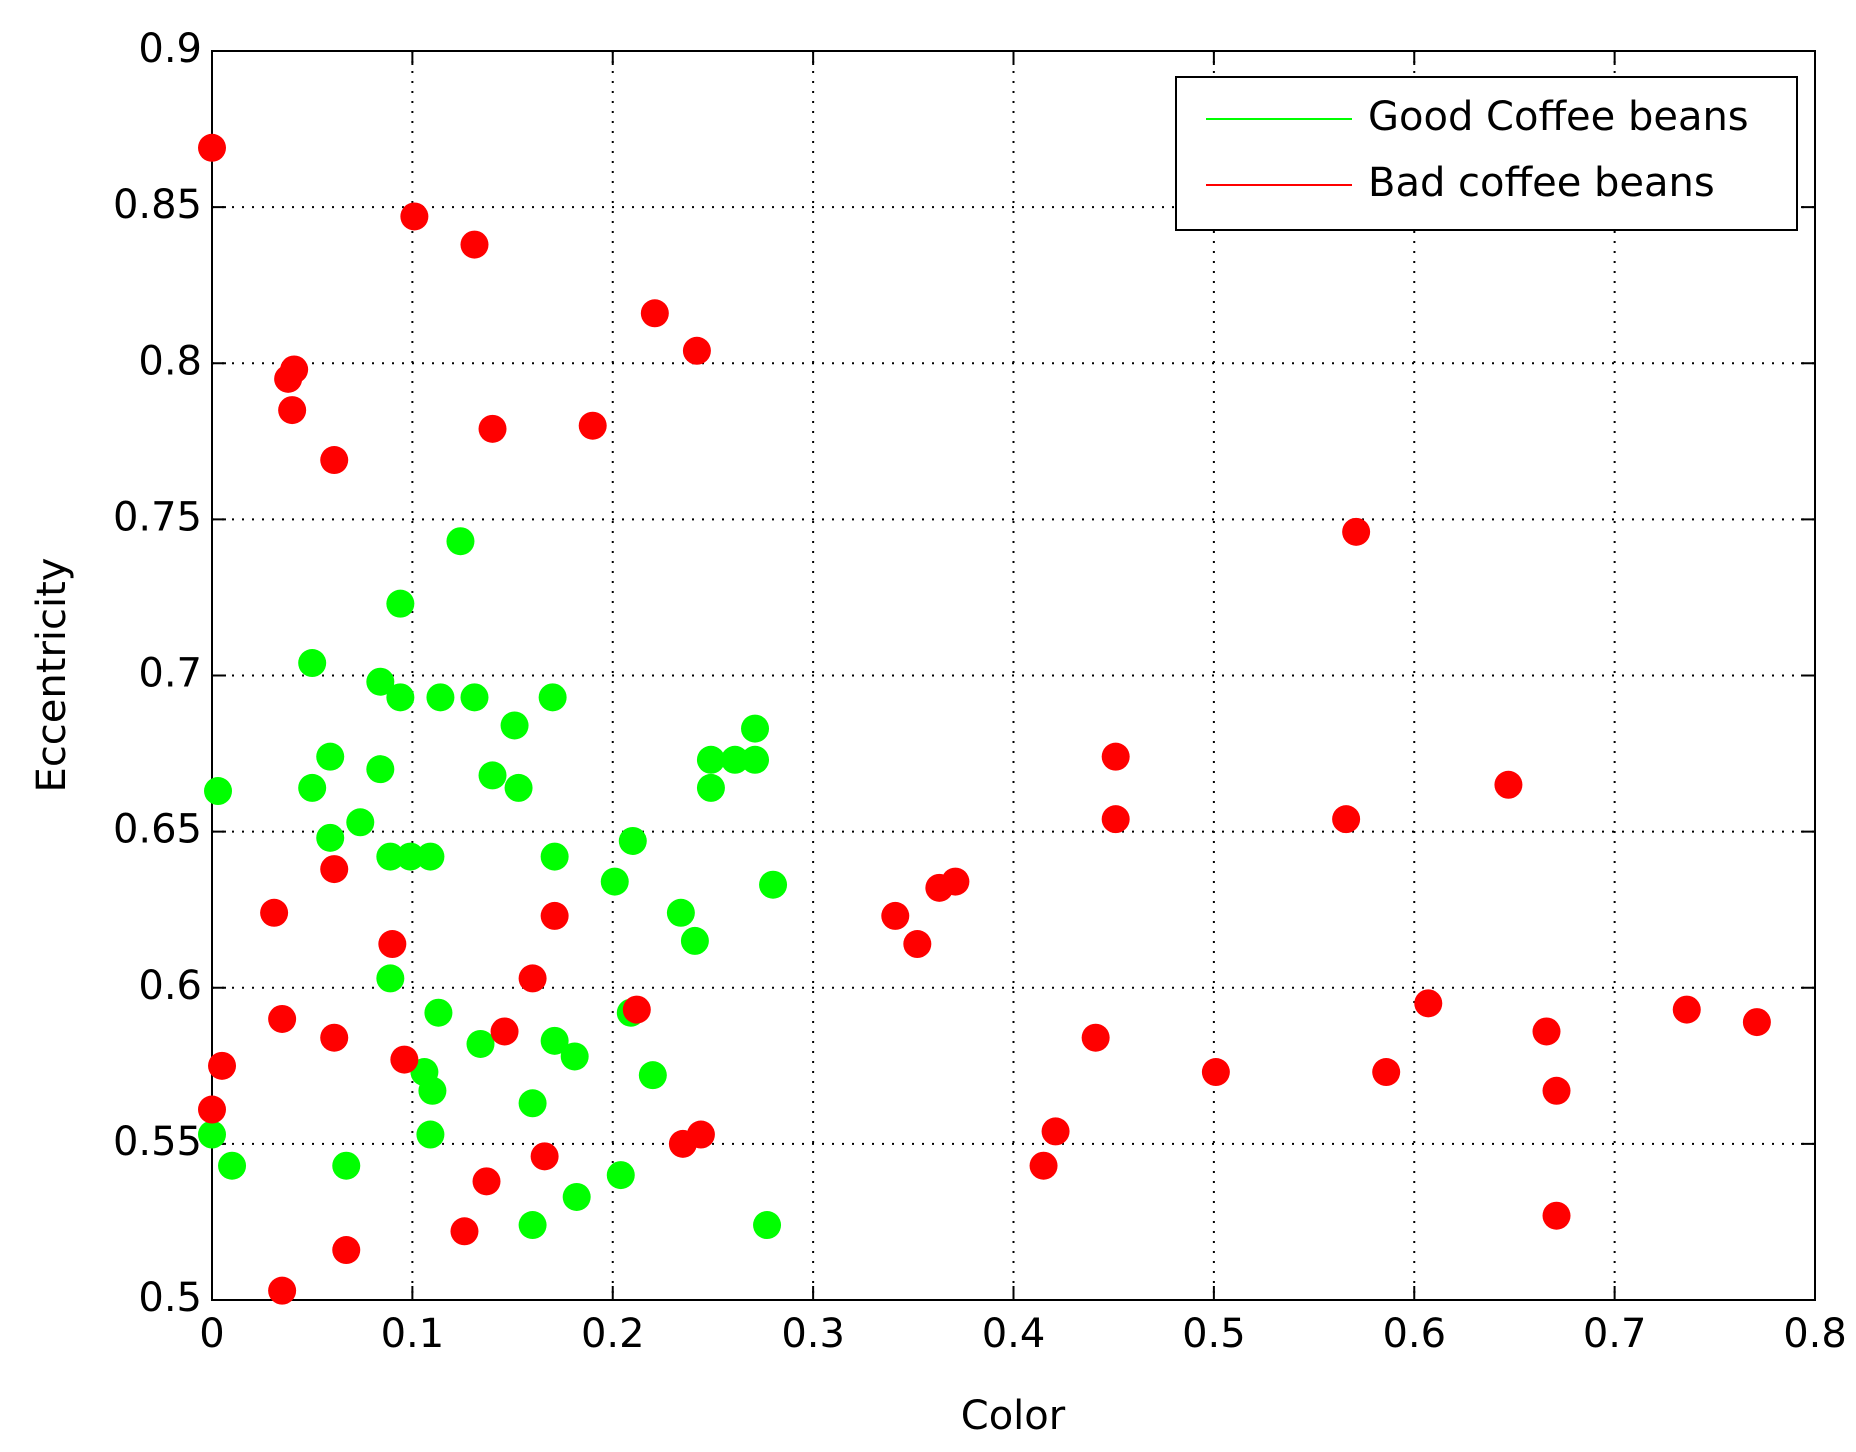 This screenshot has height=1452, width=1856. What do you see at coordinates (1558, 117) in the screenshot?
I see `legend-label: Good Coffee beans` at bounding box center [1558, 117].